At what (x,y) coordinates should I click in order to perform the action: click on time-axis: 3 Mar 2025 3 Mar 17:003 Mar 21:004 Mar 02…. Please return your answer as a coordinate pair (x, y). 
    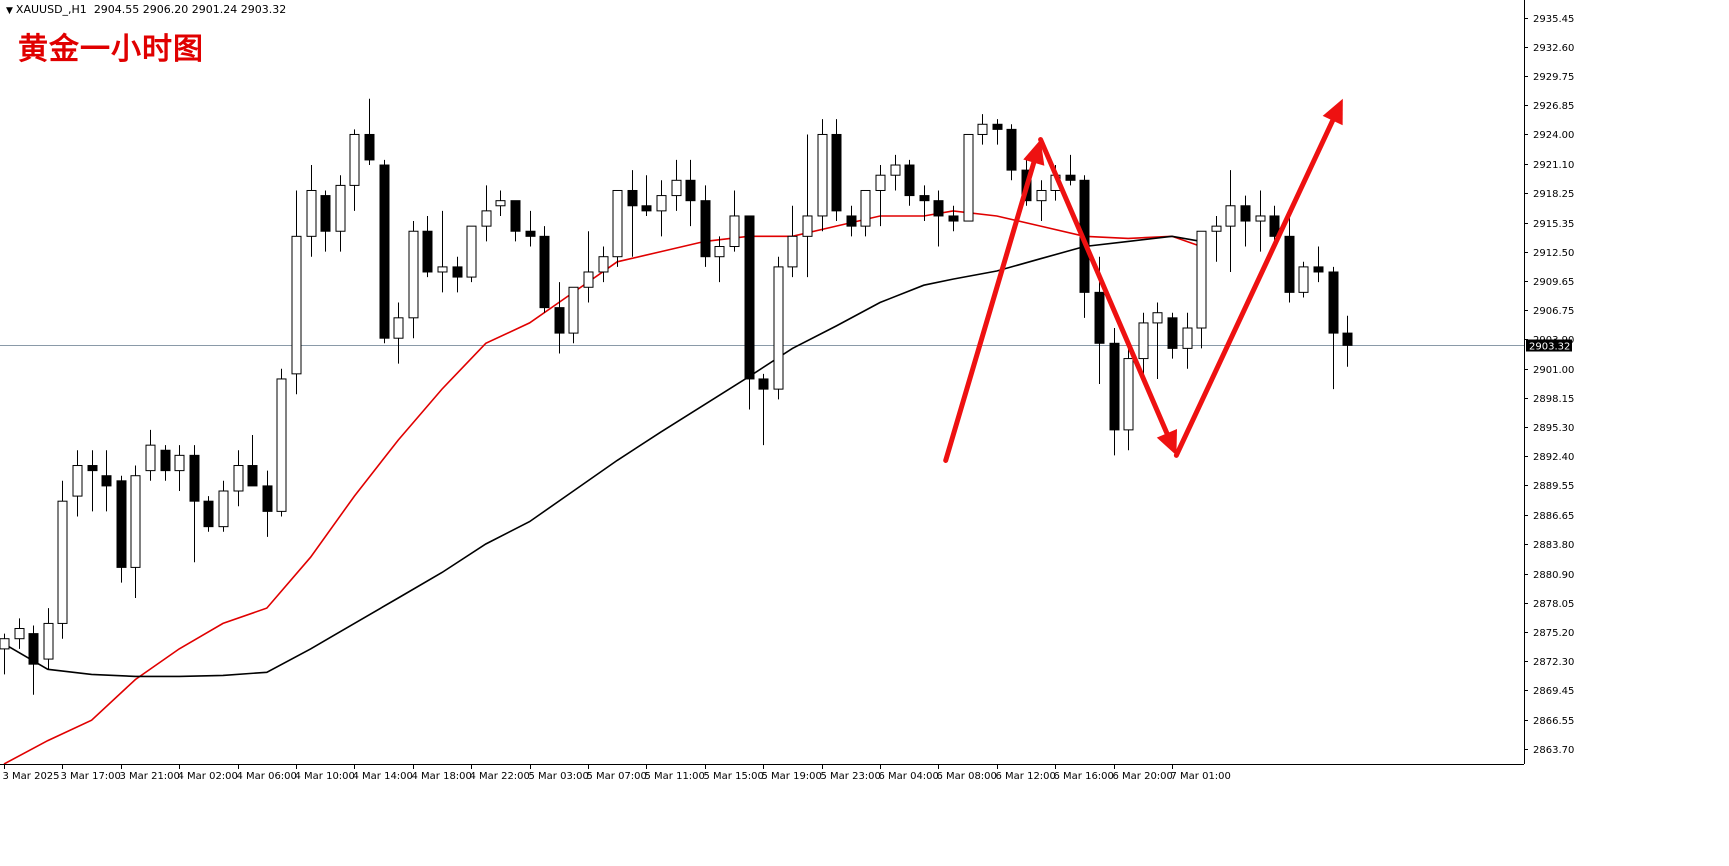
    Looking at the image, I should click on (617, 773).